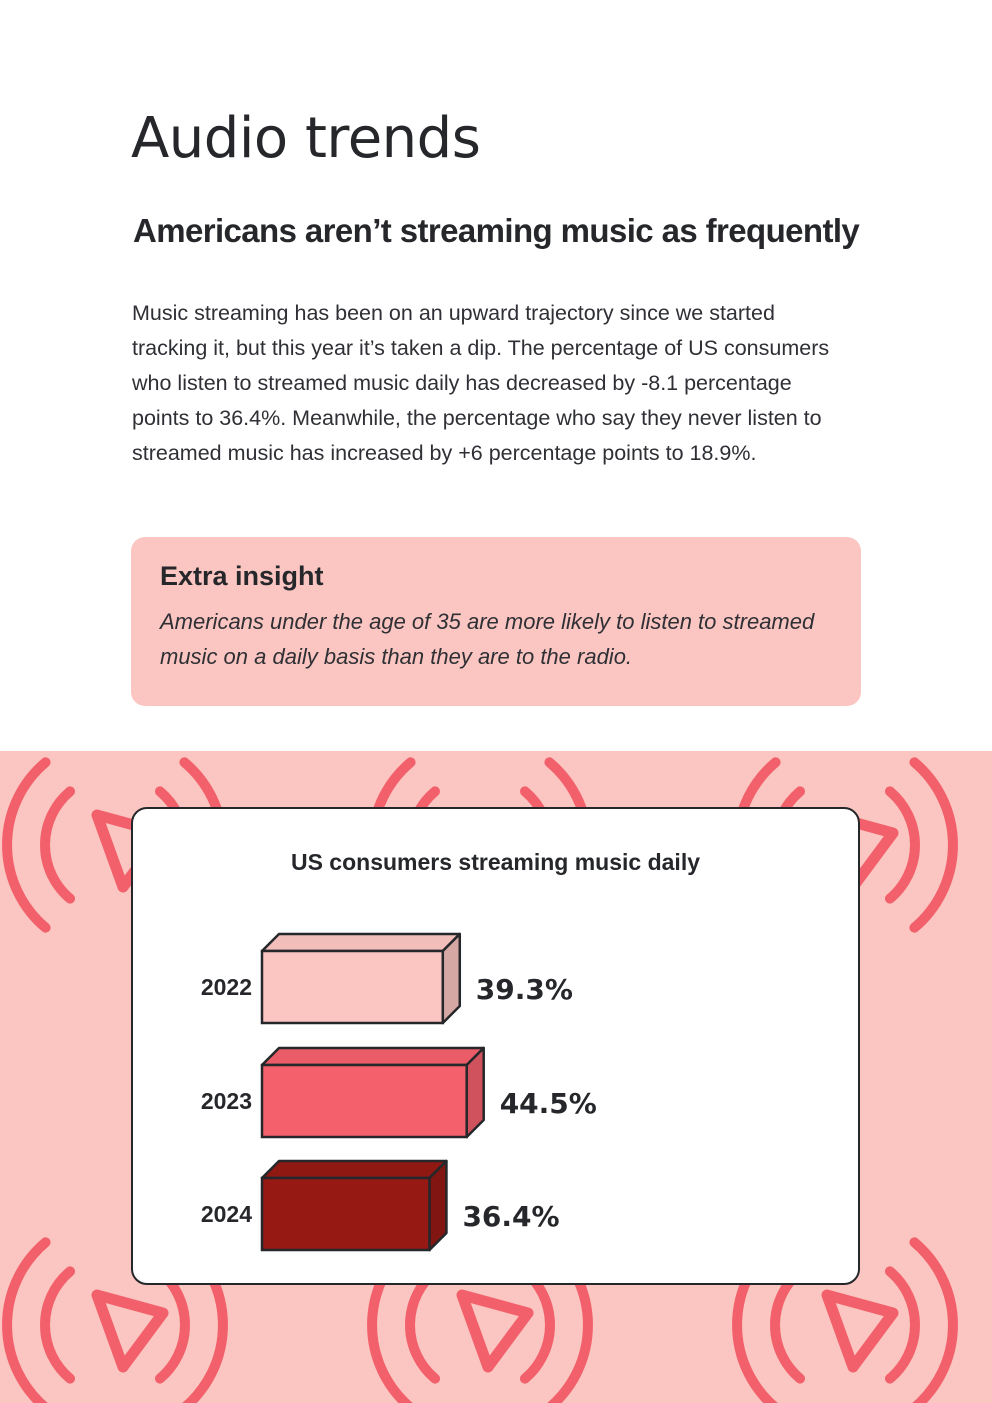  I want to click on bar-value-label: 36.4%, so click(510, 1216).